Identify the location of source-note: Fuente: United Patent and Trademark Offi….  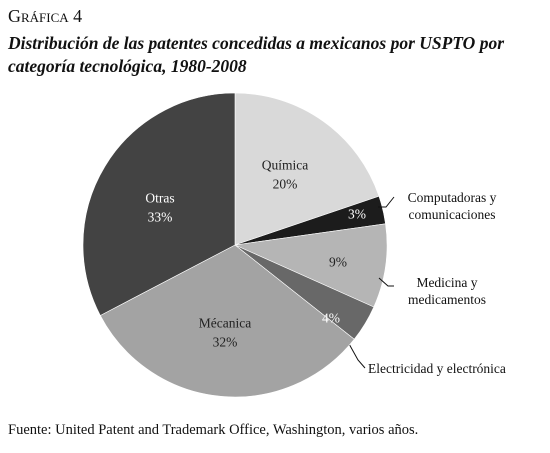
(213, 430).